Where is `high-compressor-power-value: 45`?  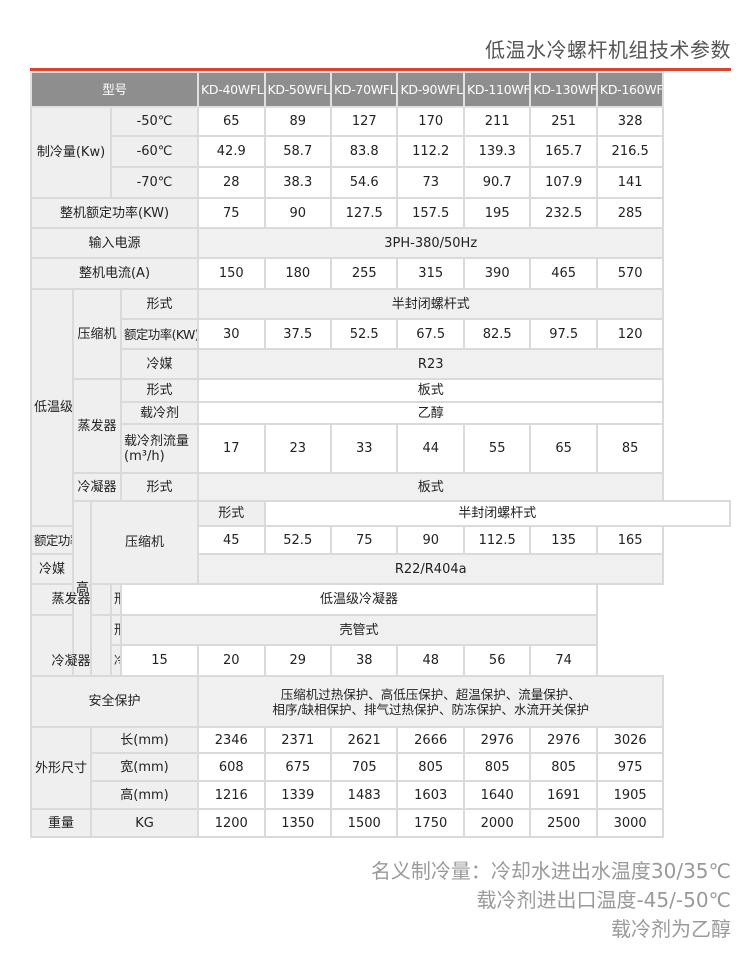 high-compressor-power-value: 45 is located at coordinates (231, 540).